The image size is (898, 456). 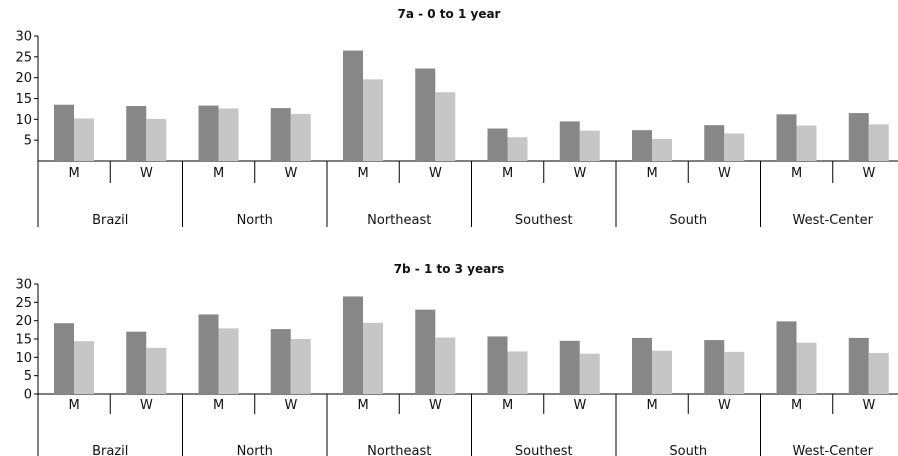 What do you see at coordinates (28, 395) in the screenshot?
I see `y-tick-label: 0` at bounding box center [28, 395].